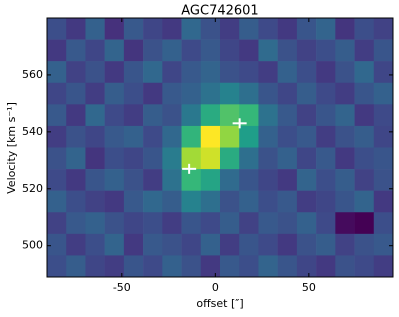 The image size is (399, 317). I want to click on y-tick-label: 520, so click(32, 188).